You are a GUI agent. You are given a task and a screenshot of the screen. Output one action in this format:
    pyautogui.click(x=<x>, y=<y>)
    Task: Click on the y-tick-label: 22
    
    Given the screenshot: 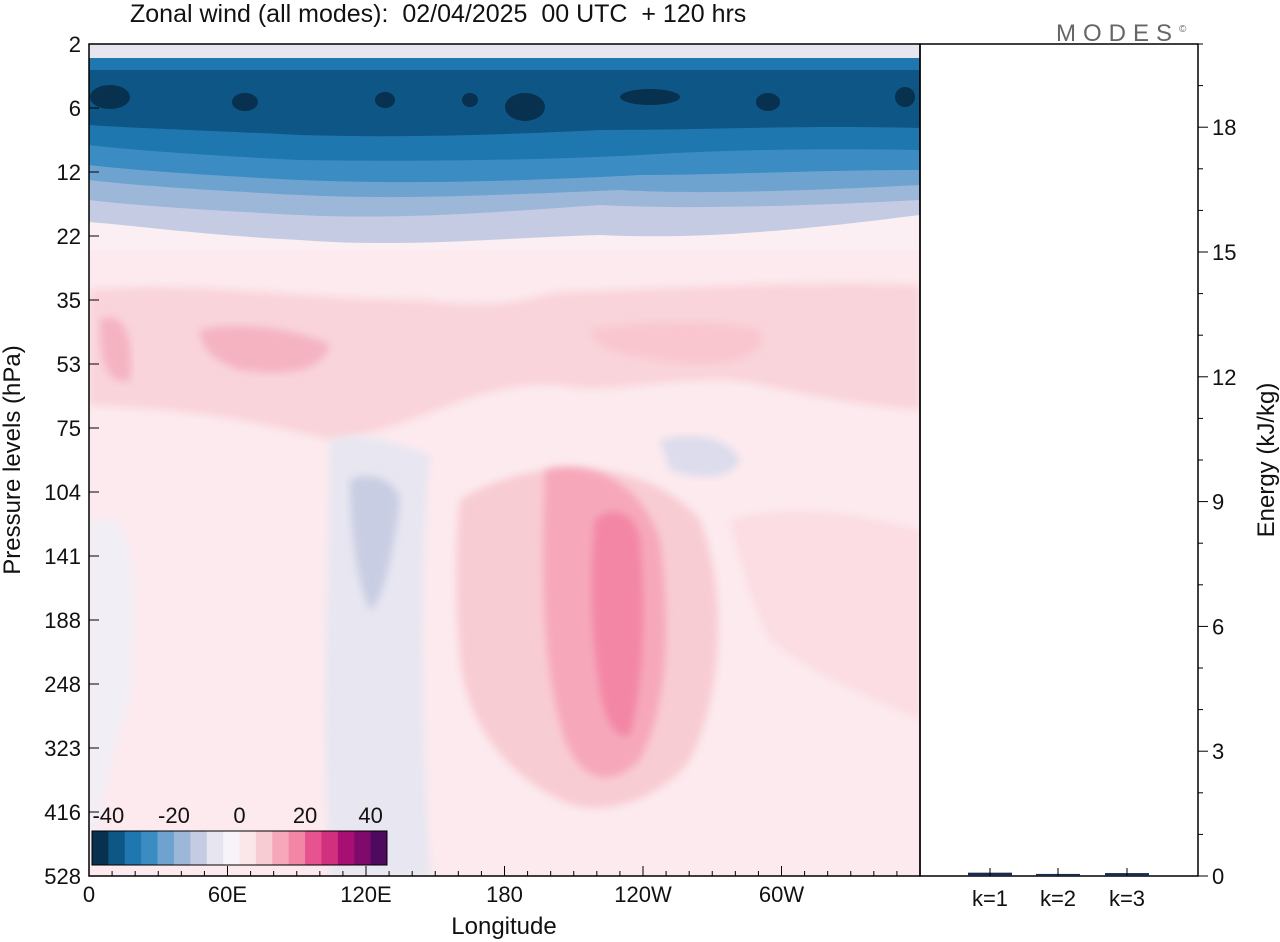 What is the action you would take?
    pyautogui.click(x=69, y=236)
    